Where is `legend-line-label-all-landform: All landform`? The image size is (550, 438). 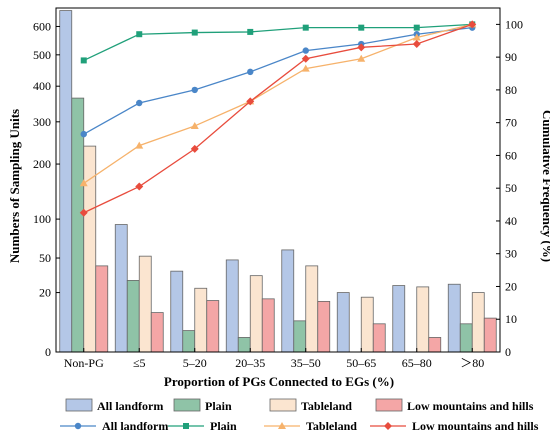
legend-line-label-all-landform: All landform is located at coordinates (135, 426).